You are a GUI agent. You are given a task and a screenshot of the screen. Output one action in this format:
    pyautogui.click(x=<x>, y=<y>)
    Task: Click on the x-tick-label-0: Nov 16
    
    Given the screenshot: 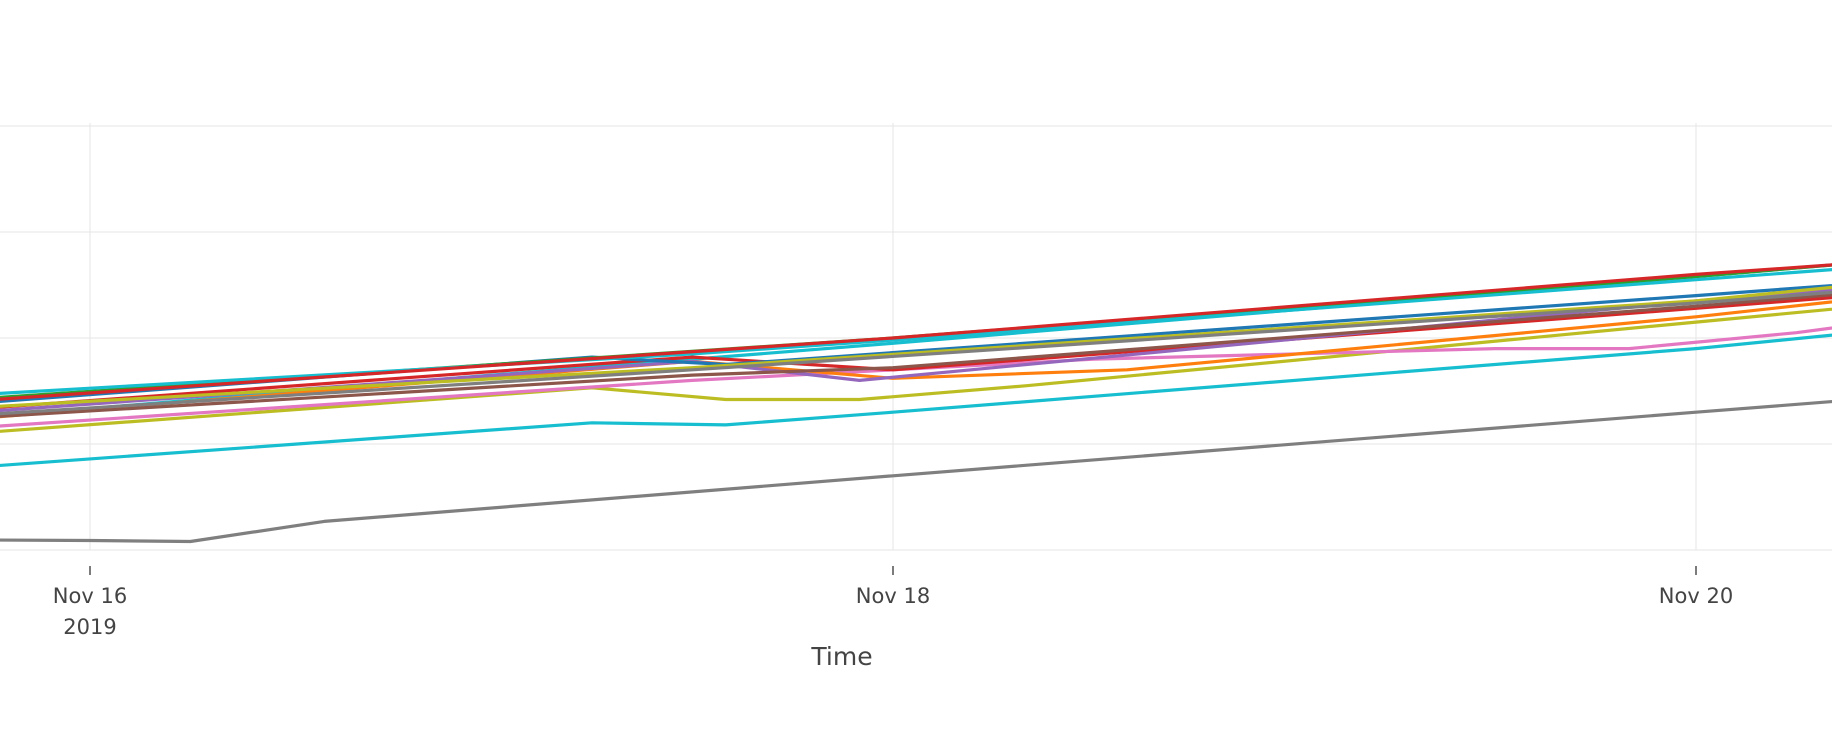 What is the action you would take?
    pyautogui.click(x=90, y=596)
    